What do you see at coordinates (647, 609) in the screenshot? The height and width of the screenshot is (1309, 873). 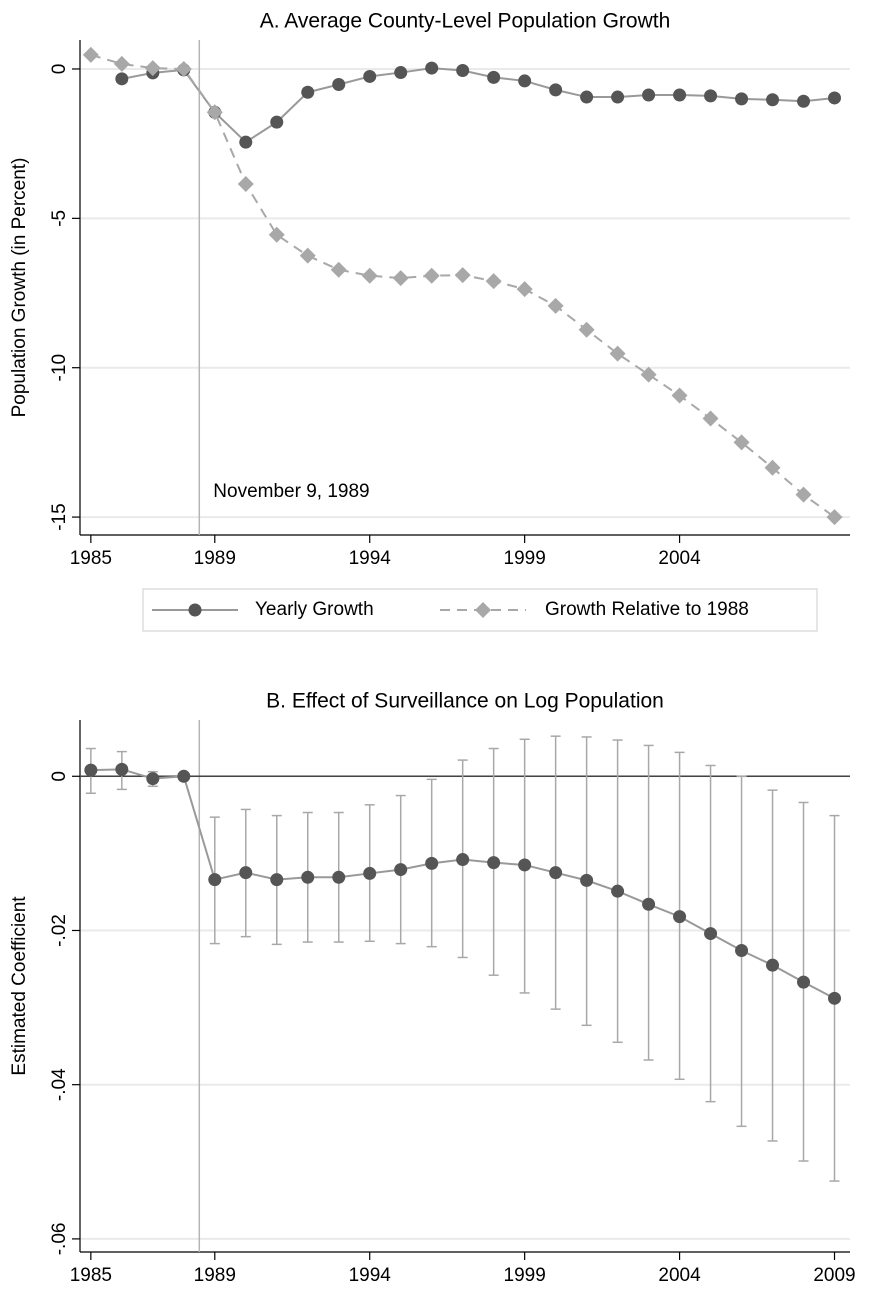 I see `legend-label: Growth Relative to 1988` at bounding box center [647, 609].